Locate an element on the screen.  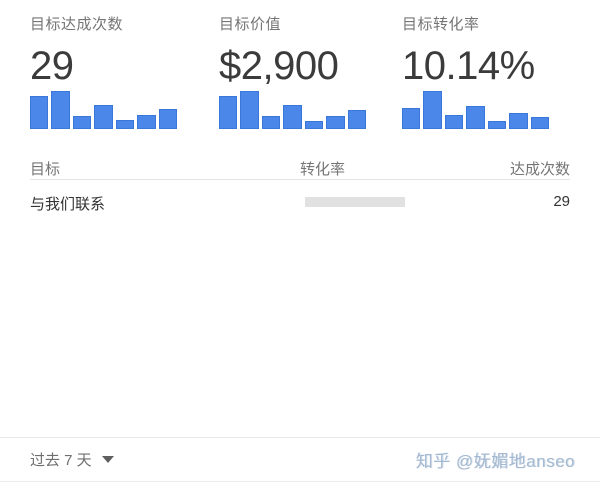
date-range-label: 过去 7 天 is located at coordinates (61, 460).